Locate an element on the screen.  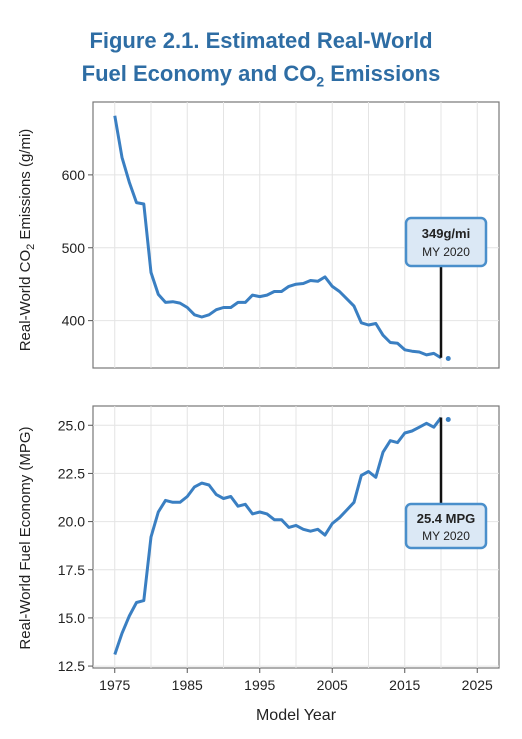
y-tick-label: 12.5 is located at coordinates (71, 666).